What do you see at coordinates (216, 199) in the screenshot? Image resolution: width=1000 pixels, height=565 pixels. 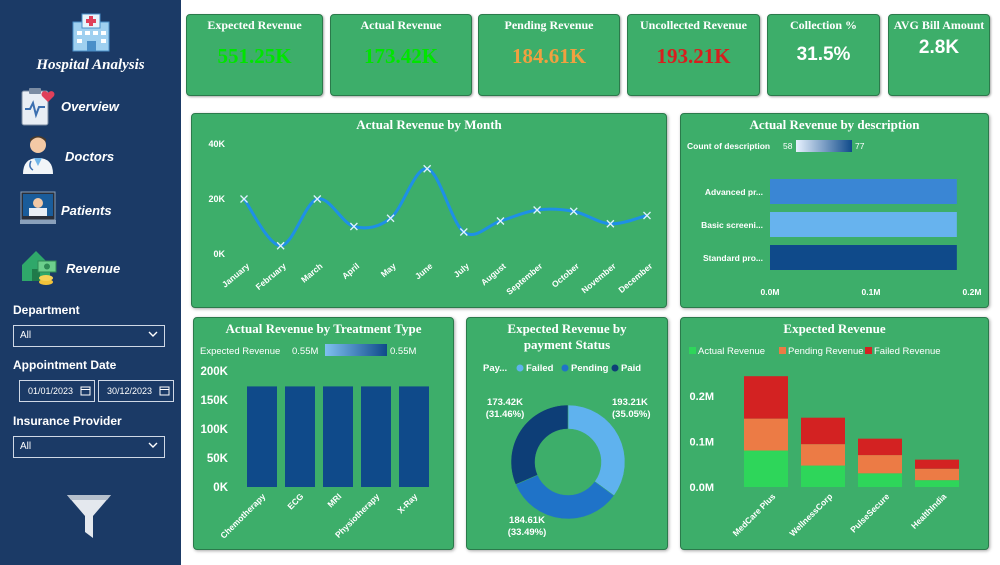 I see `y-tick-label: 20K` at bounding box center [216, 199].